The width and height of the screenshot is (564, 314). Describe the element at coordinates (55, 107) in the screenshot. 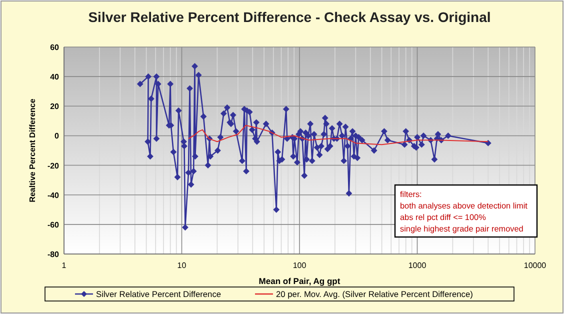

I see `y-tick-label: 20` at that location.